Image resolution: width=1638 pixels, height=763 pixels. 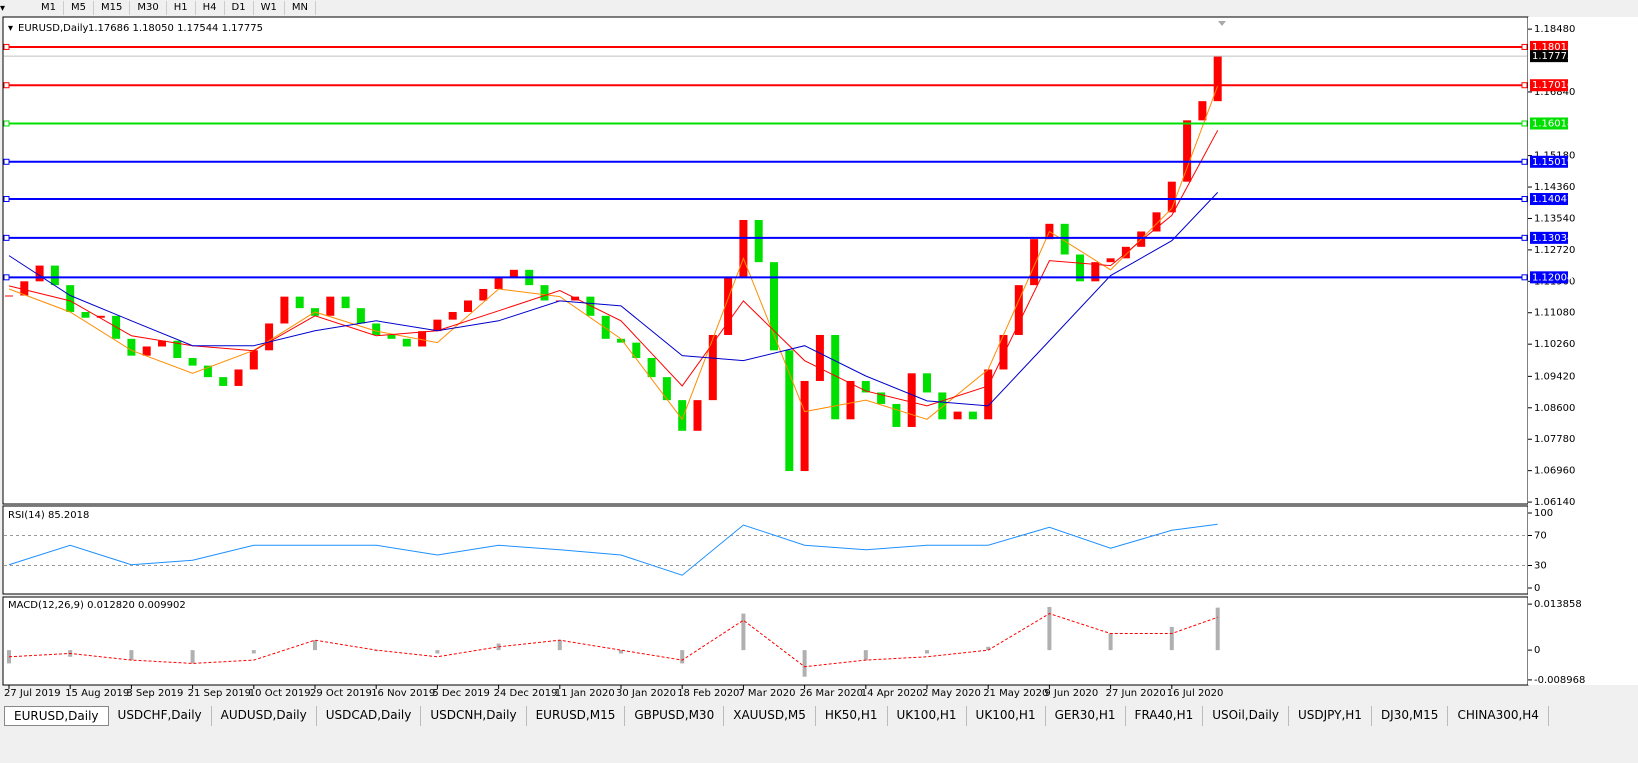 What do you see at coordinates (56, 716) in the screenshot?
I see `chart-tab: EURUSD,Daily` at bounding box center [56, 716].